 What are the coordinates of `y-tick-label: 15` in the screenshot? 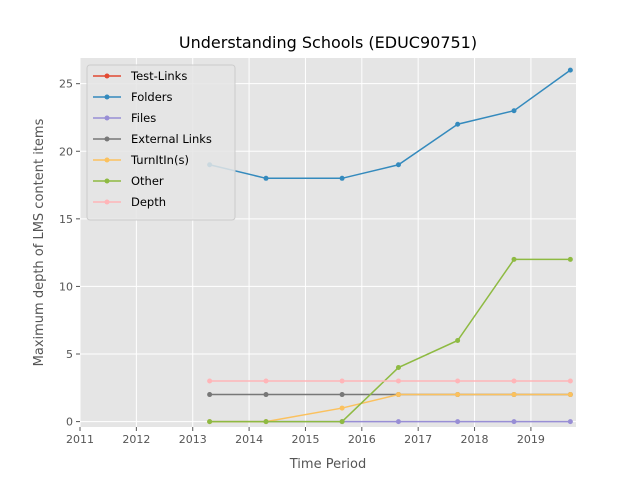 It's located at (66, 219).